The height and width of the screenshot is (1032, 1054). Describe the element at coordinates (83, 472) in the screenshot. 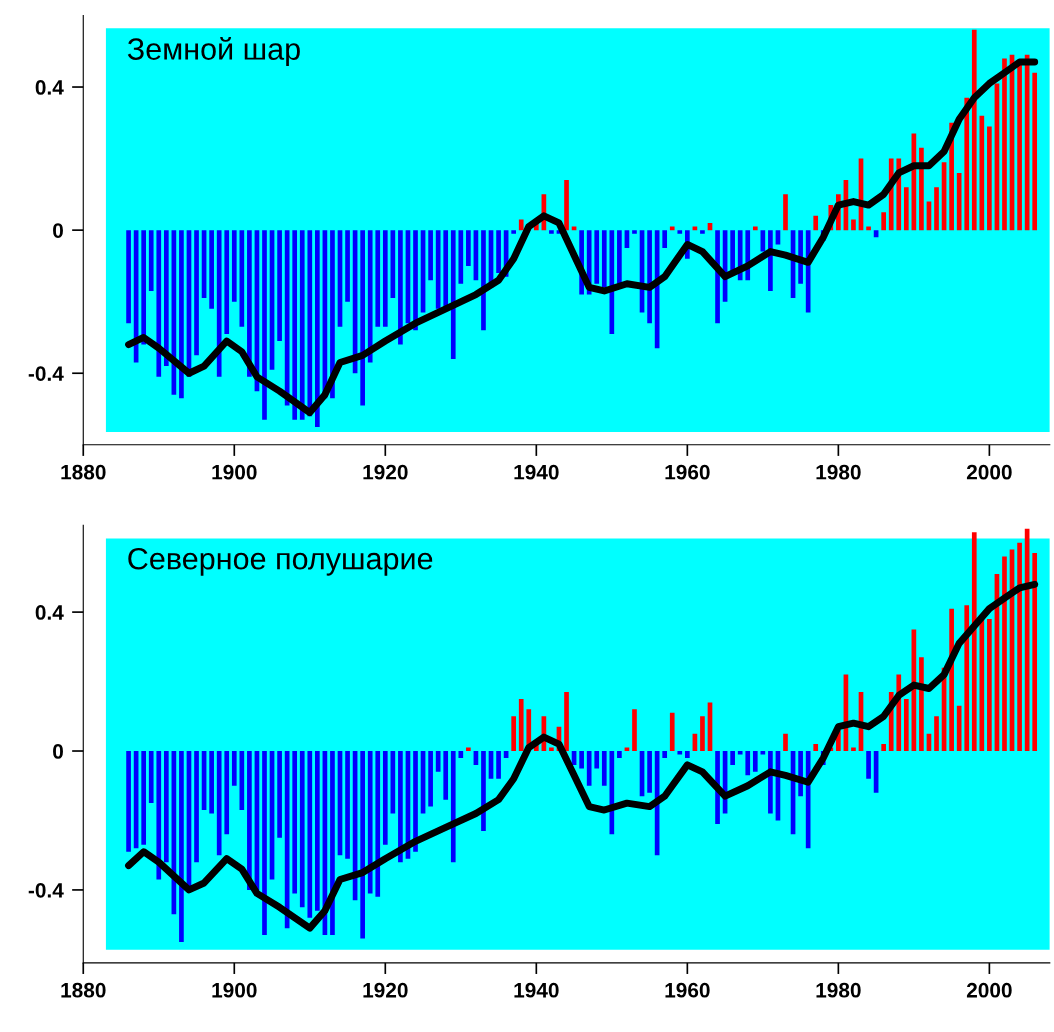

I see `x-tick-label: 1880` at that location.